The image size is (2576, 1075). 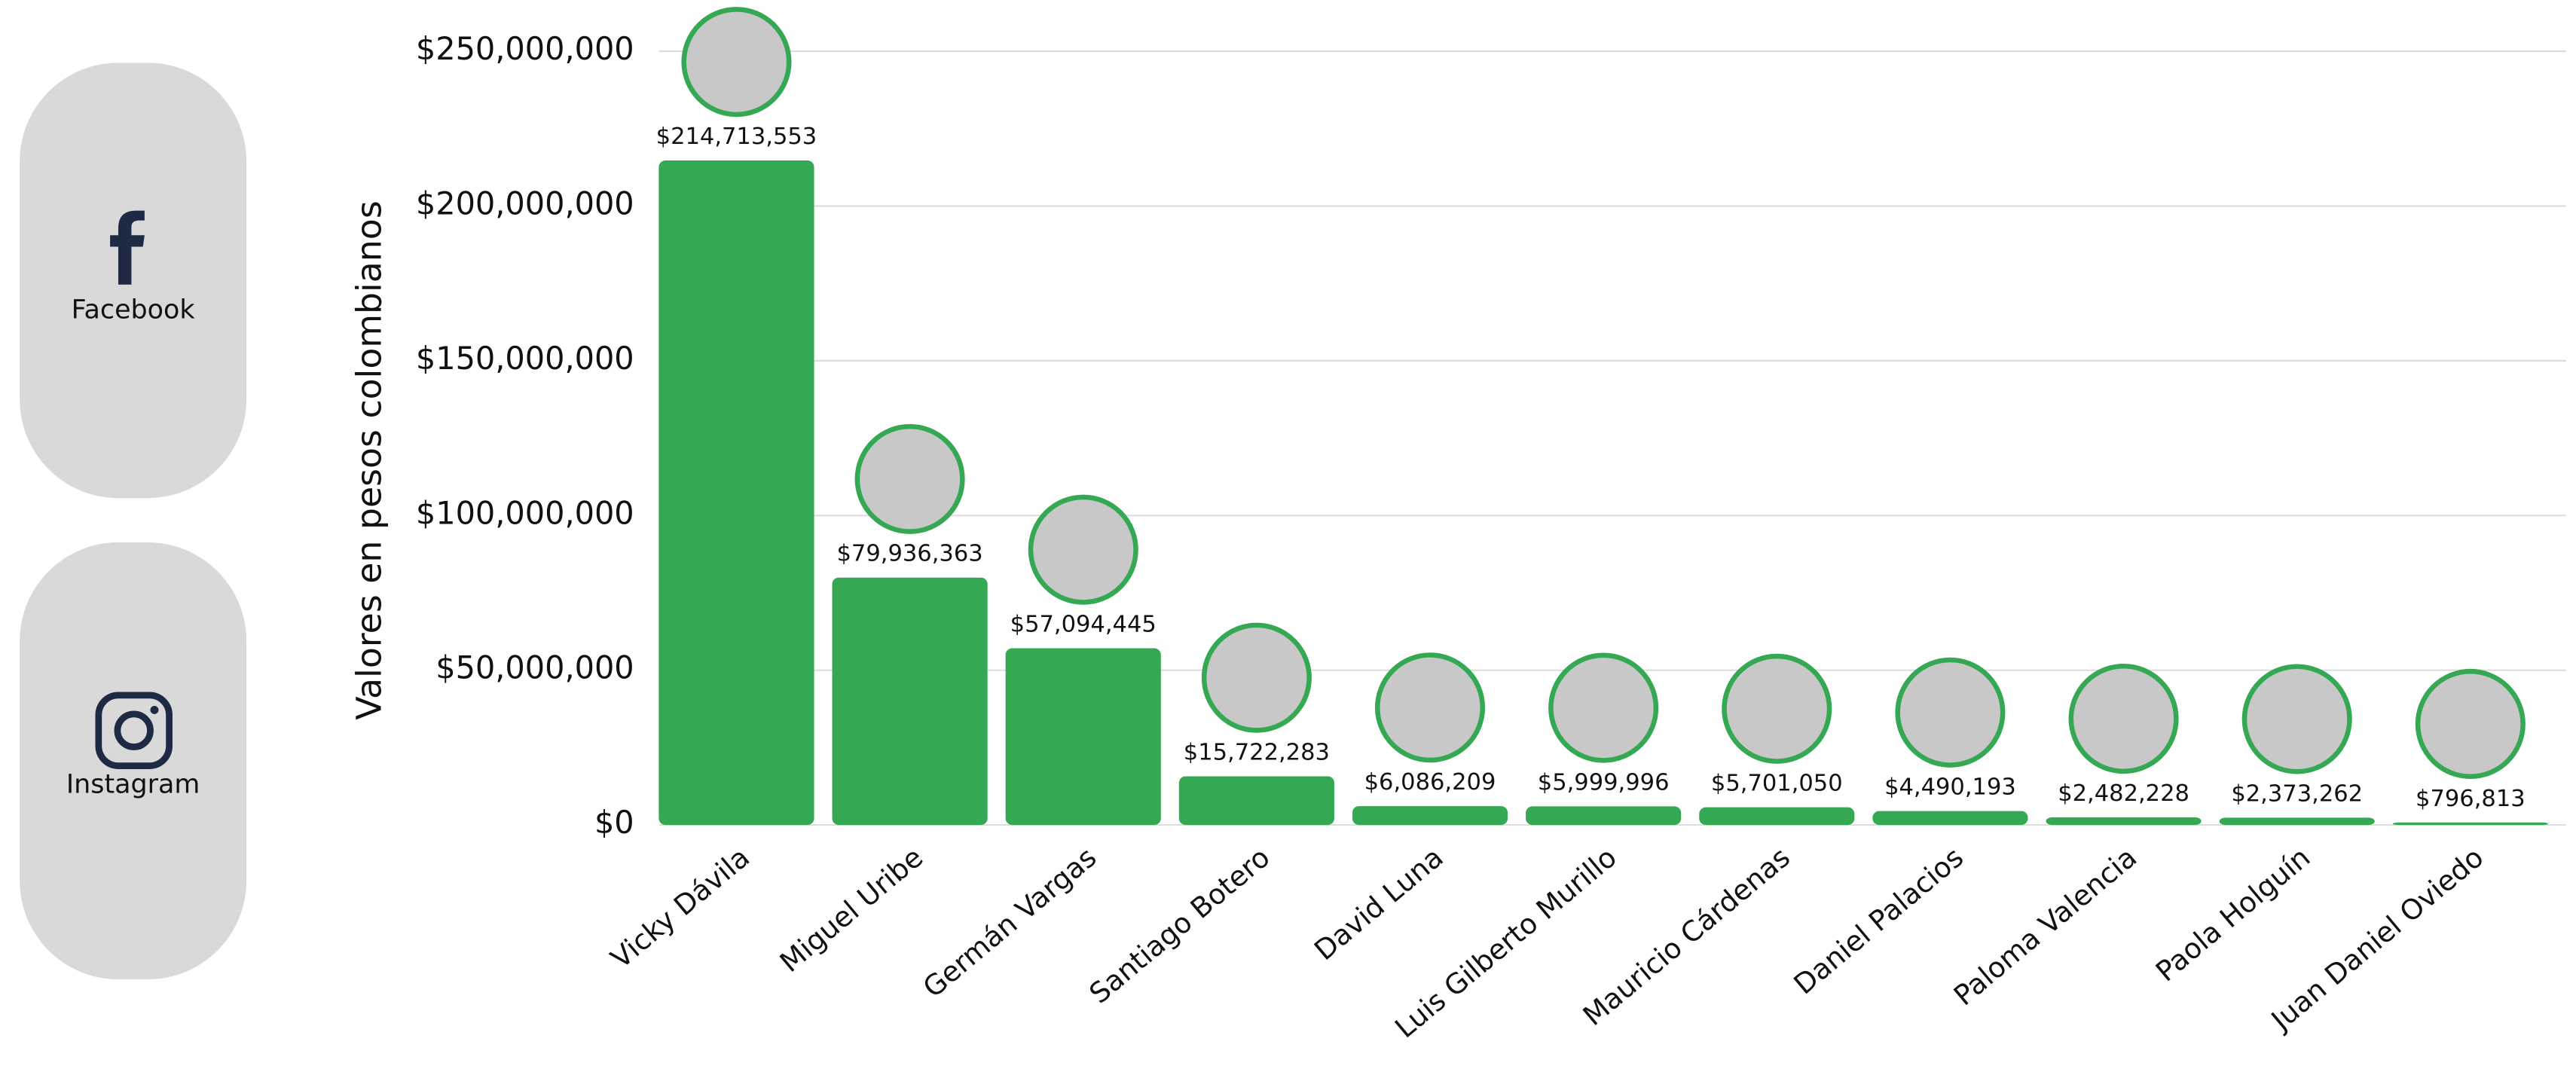 I want to click on button-label: Instagram, so click(x=133, y=785).